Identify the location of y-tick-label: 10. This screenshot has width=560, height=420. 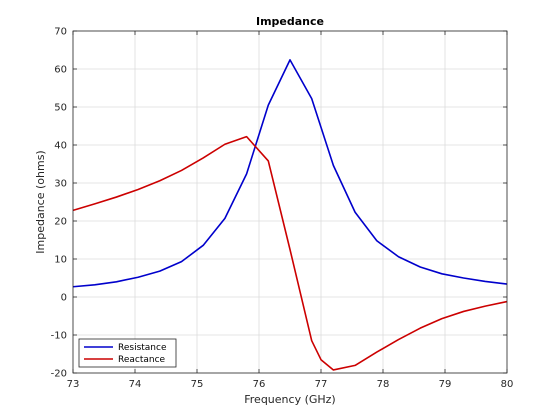
(60, 260).